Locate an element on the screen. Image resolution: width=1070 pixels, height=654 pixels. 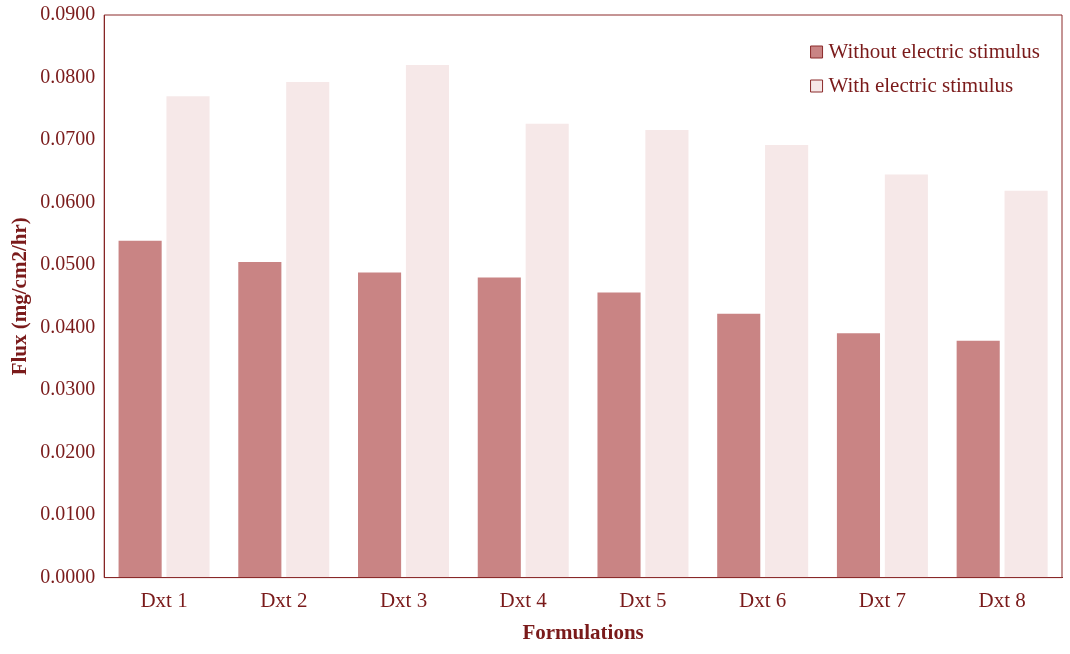
y-tick-label: 0.0300 is located at coordinates (68, 388).